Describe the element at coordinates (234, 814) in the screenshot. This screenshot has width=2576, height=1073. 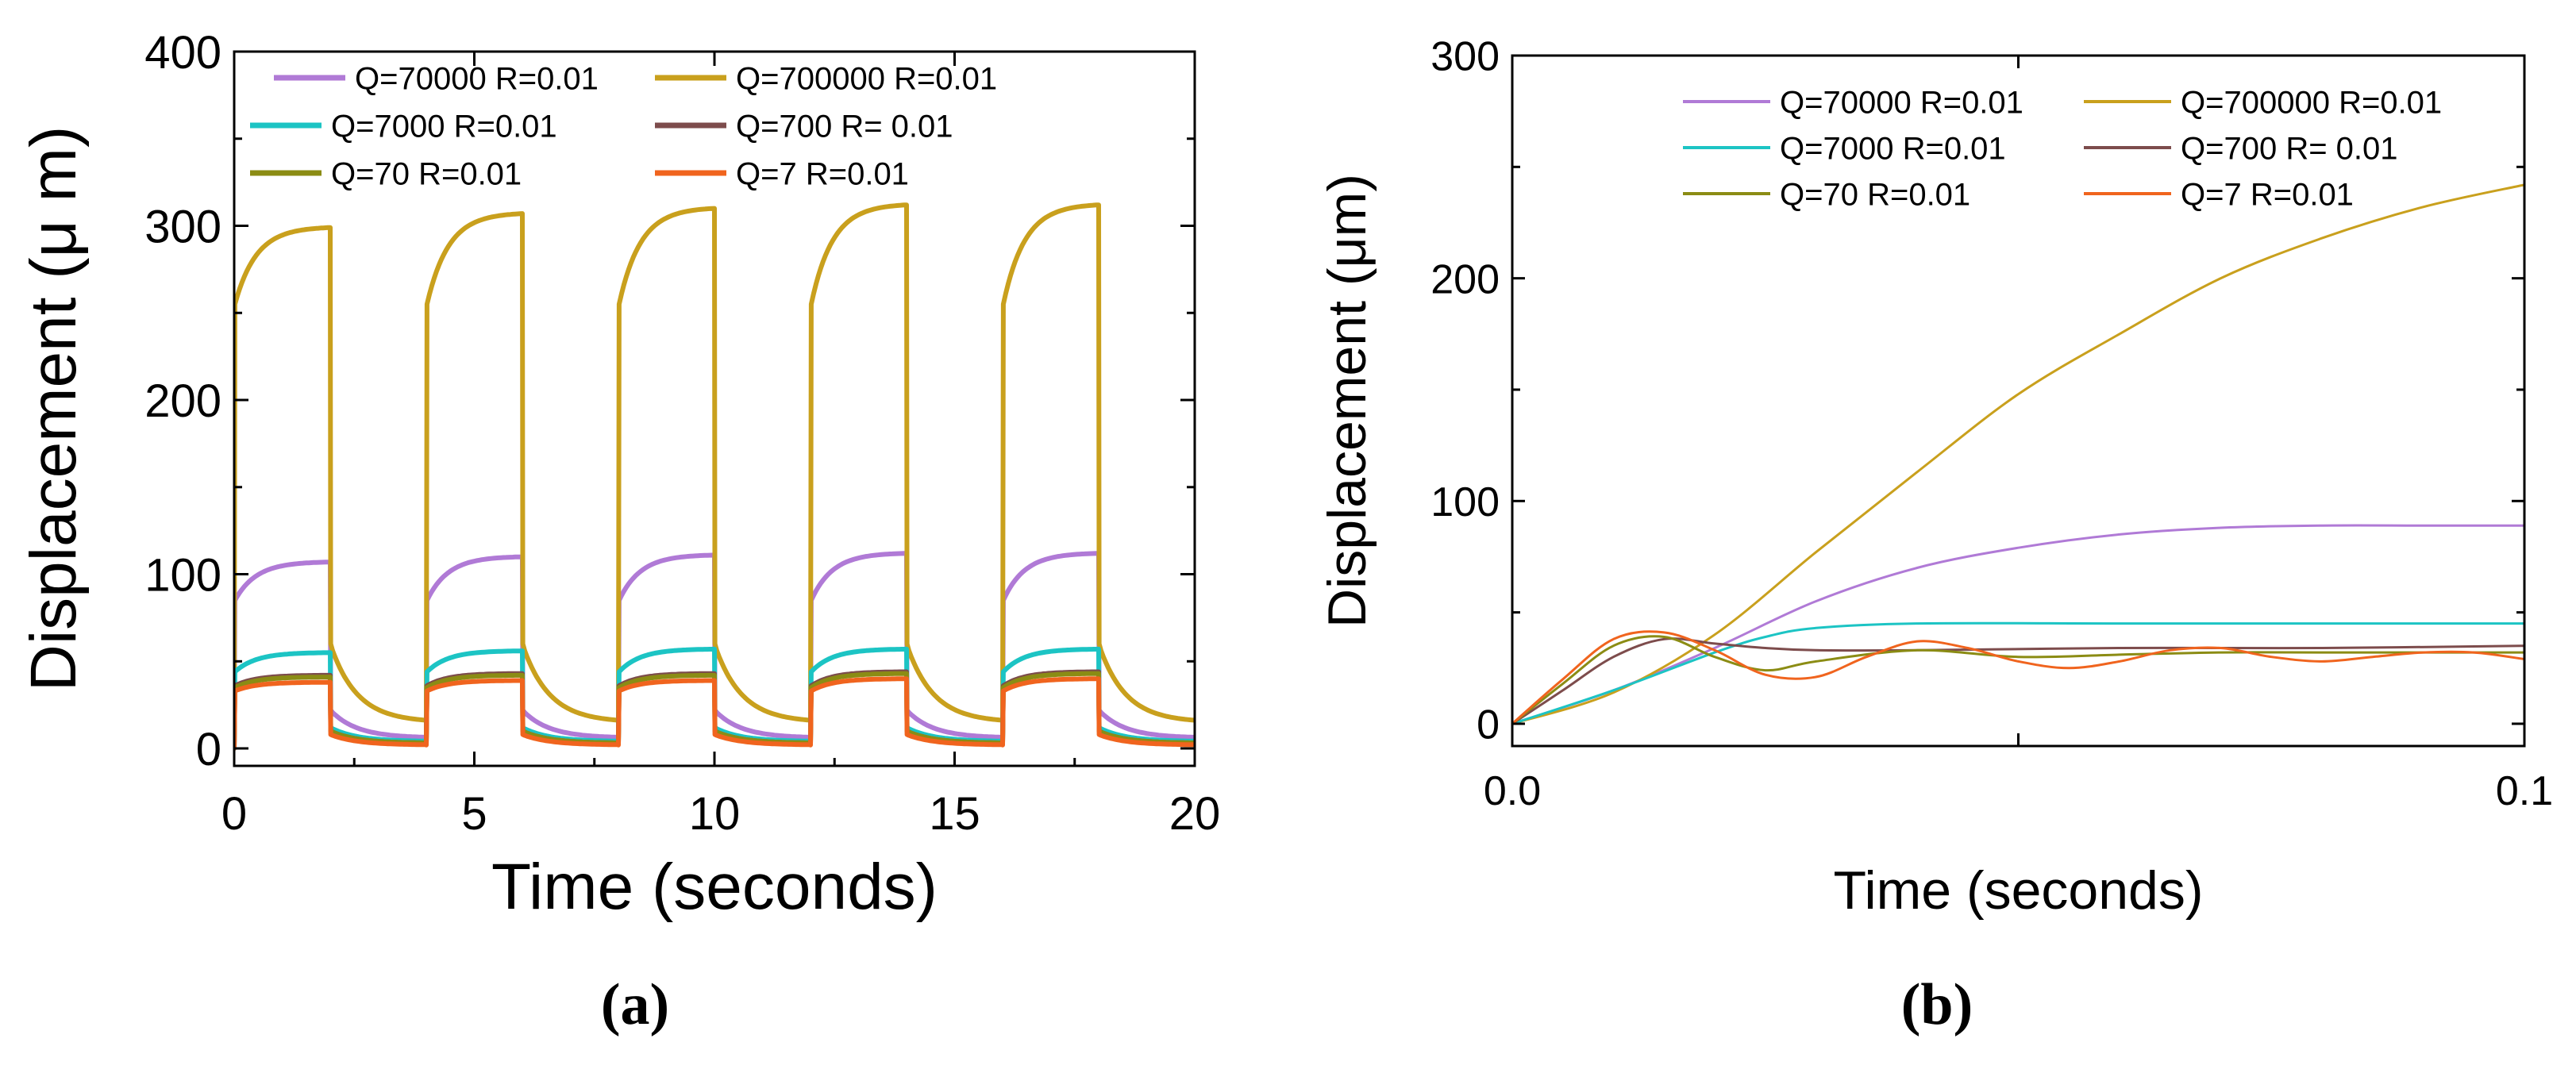
I see `x-tick-label: 0` at that location.